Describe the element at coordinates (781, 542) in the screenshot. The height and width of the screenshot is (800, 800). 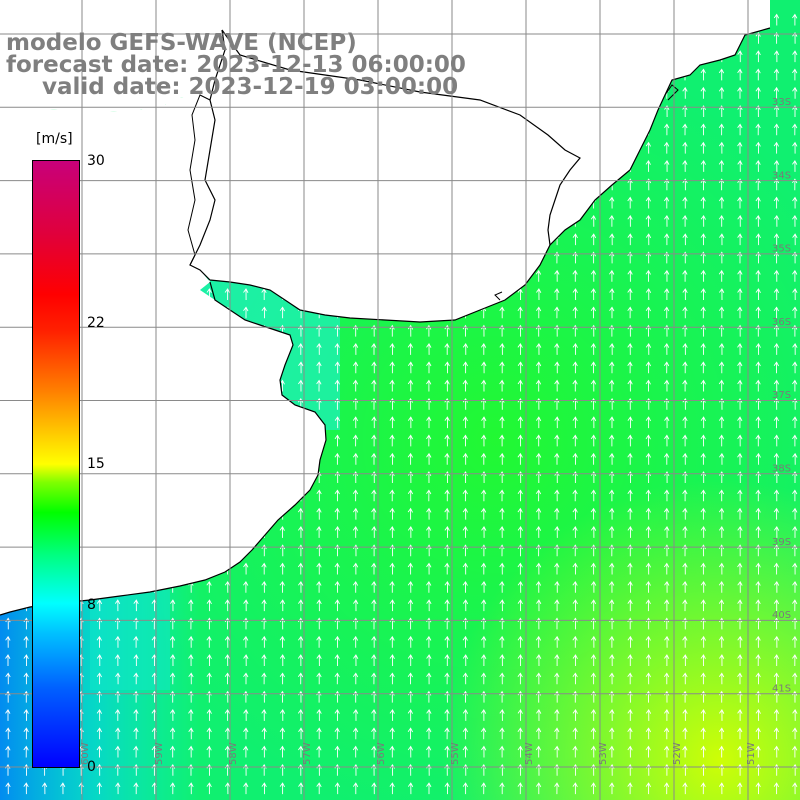
I see `latitude-label: 39S` at that location.